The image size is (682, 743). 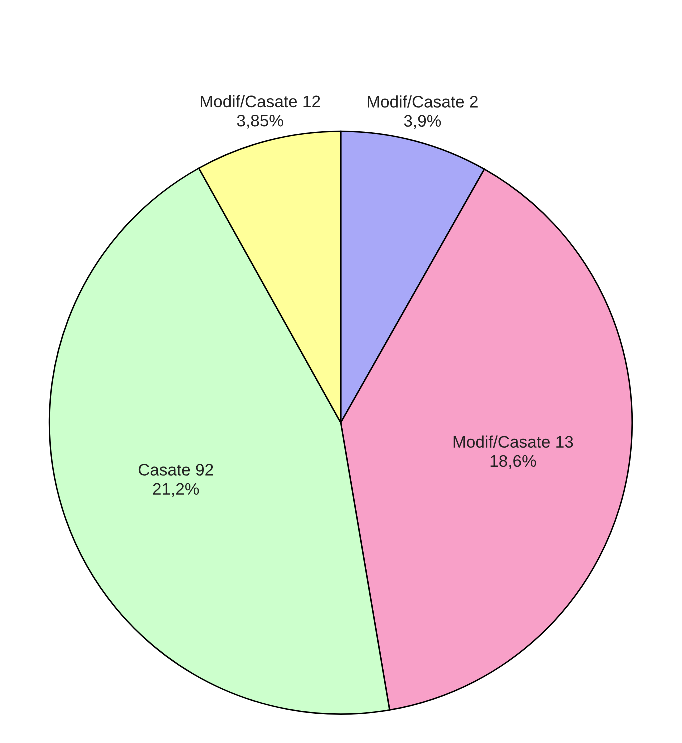 What do you see at coordinates (176, 490) in the screenshot?
I see `data-label: 21,2%` at bounding box center [176, 490].